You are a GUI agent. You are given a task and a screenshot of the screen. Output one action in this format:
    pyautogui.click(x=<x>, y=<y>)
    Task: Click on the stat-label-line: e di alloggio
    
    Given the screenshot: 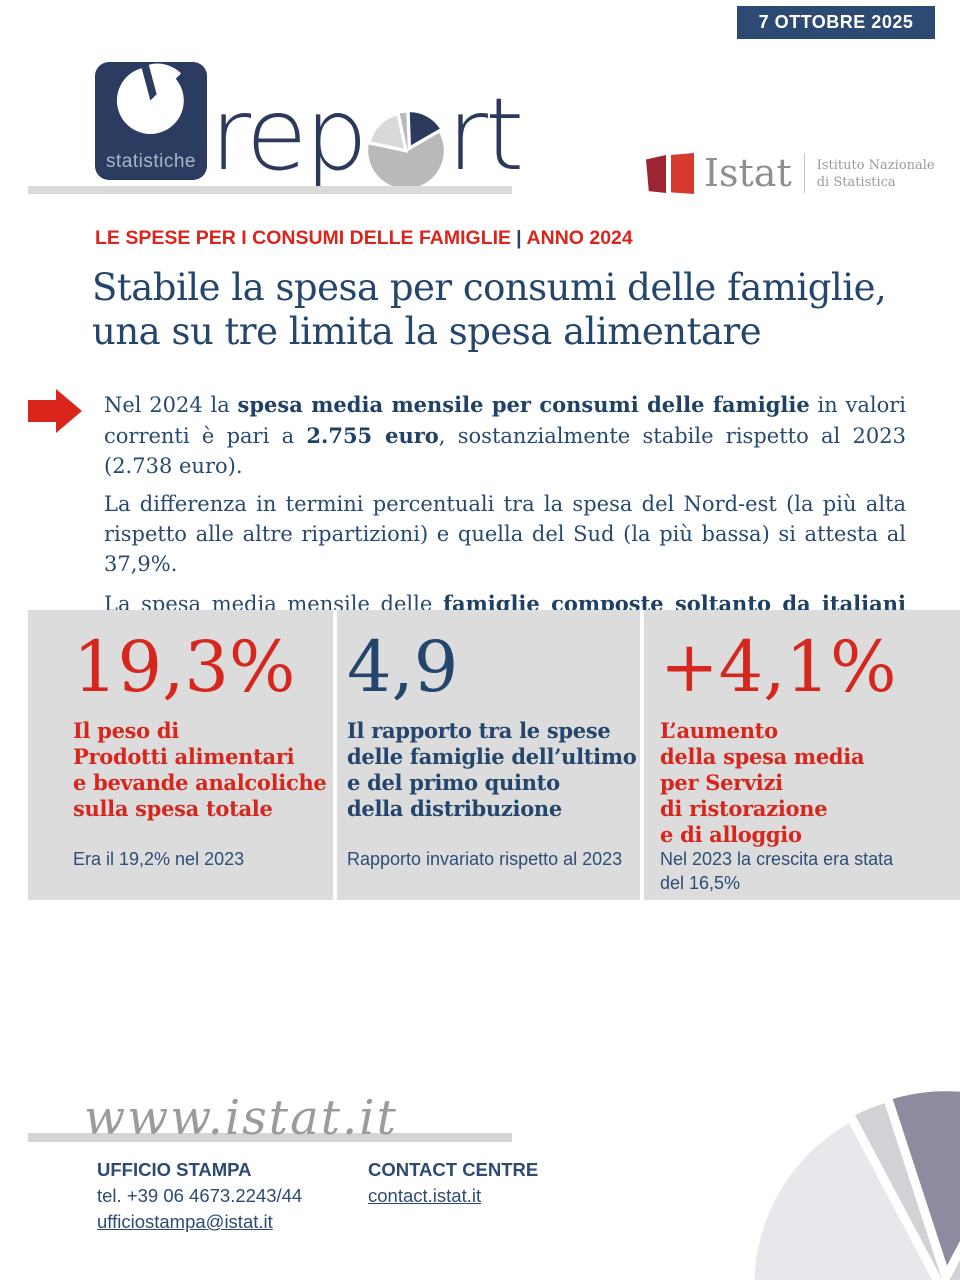 What is the action you would take?
    pyautogui.click(x=731, y=834)
    